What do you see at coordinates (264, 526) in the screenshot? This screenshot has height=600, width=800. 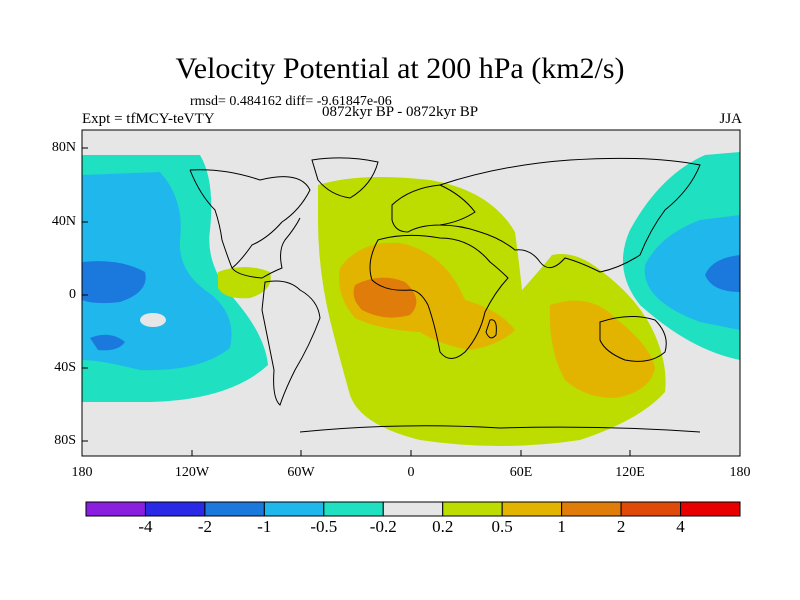 I see `colorbar-label: -1` at bounding box center [264, 526].